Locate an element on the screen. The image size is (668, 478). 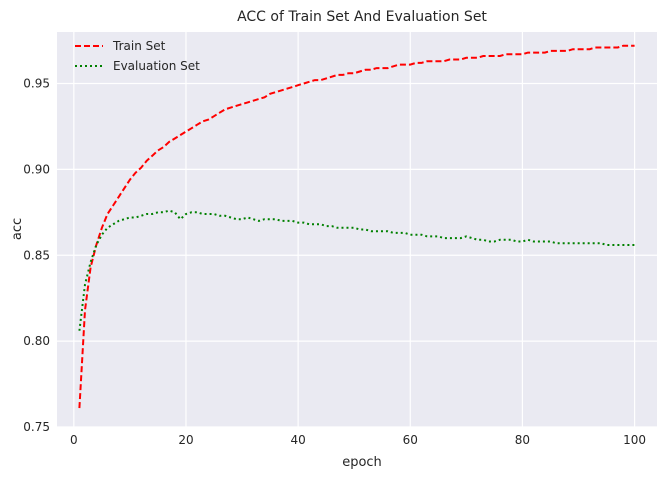
legend-label: Train Set is located at coordinates (139, 46).